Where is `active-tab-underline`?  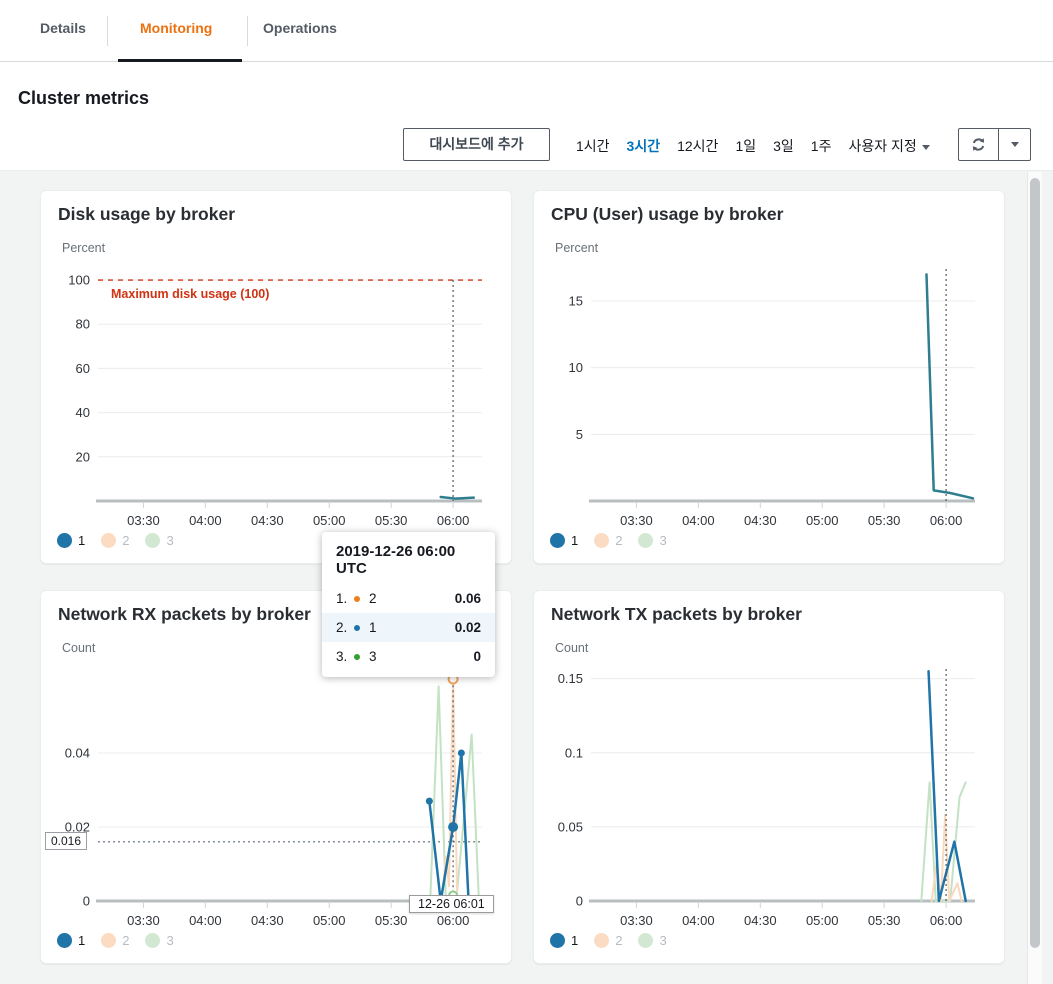 active-tab-underline is located at coordinates (180, 60).